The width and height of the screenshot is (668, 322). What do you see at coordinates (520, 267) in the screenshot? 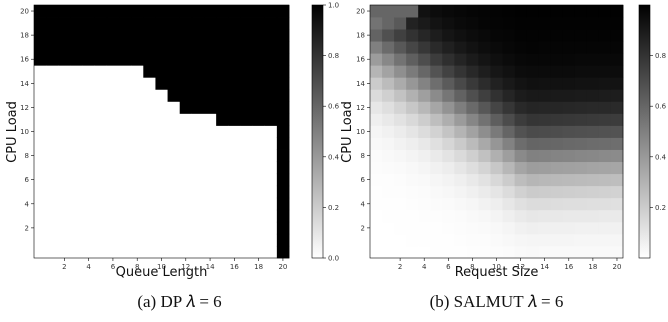
I see `x-tick-label: 12` at bounding box center [520, 267].